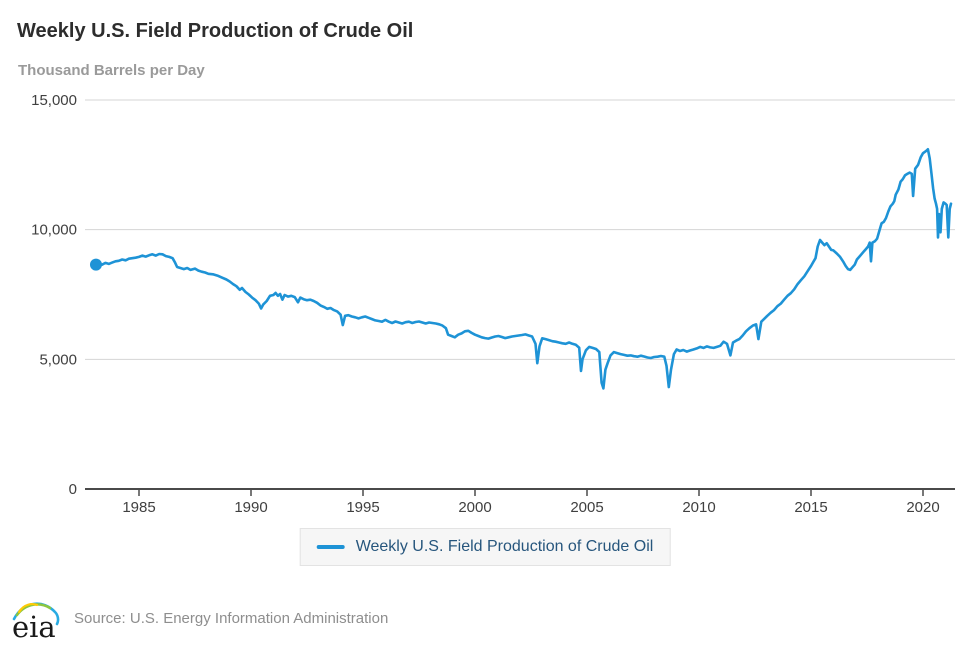 The width and height of the screenshot is (970, 647). I want to click on eia-logo: eia, so click(36, 622).